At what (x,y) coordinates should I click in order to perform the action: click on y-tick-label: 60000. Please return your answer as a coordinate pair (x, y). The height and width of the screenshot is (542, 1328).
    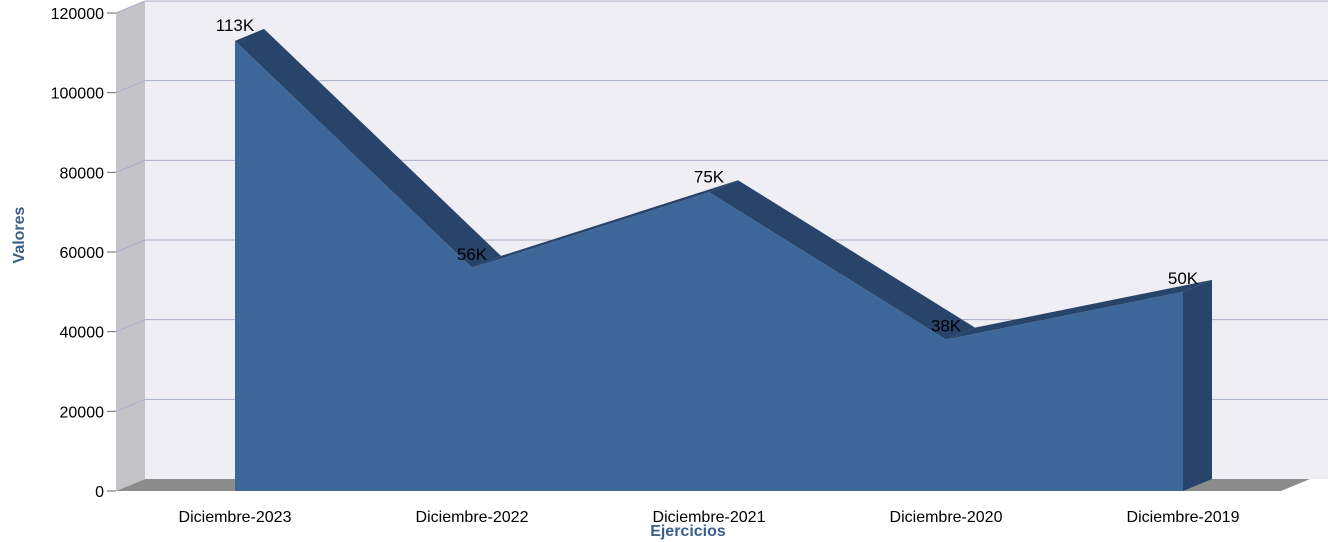
    Looking at the image, I should click on (82, 253).